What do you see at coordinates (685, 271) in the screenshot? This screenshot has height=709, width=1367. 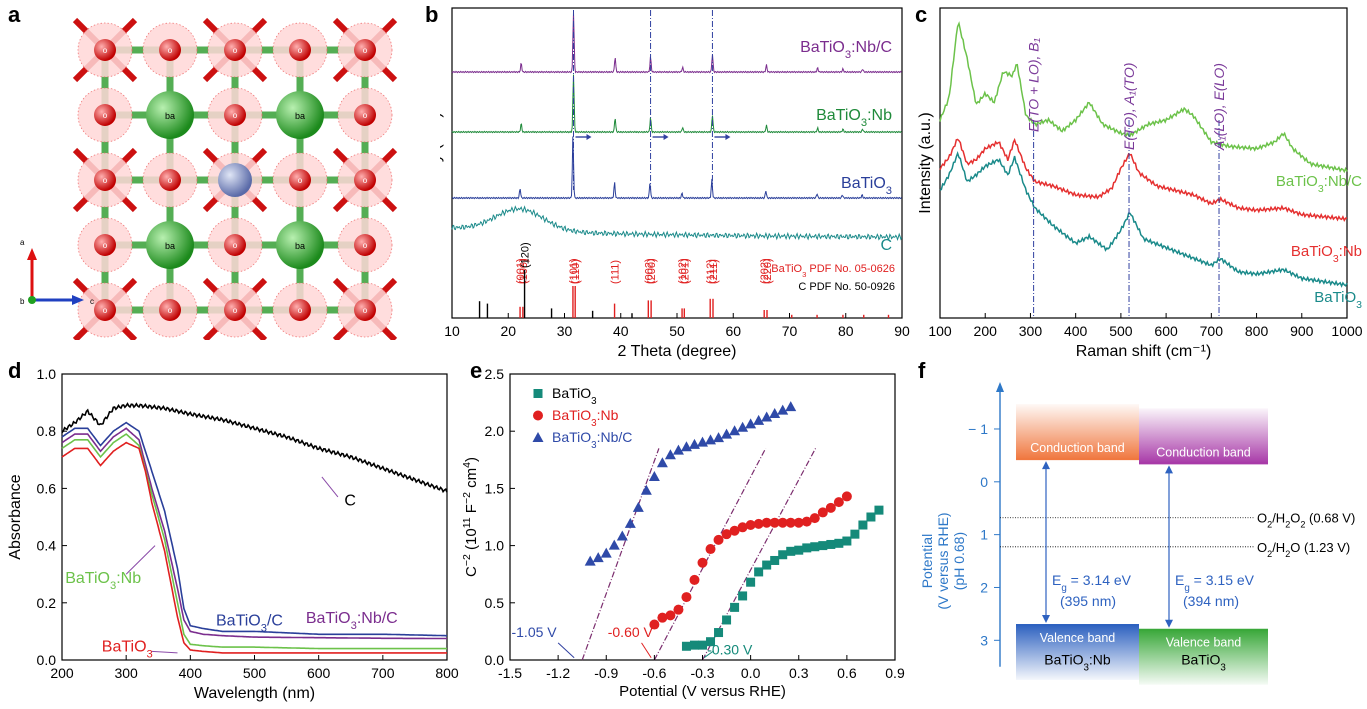 I see `xrd-hkl-label: (201)` at bounding box center [685, 271].